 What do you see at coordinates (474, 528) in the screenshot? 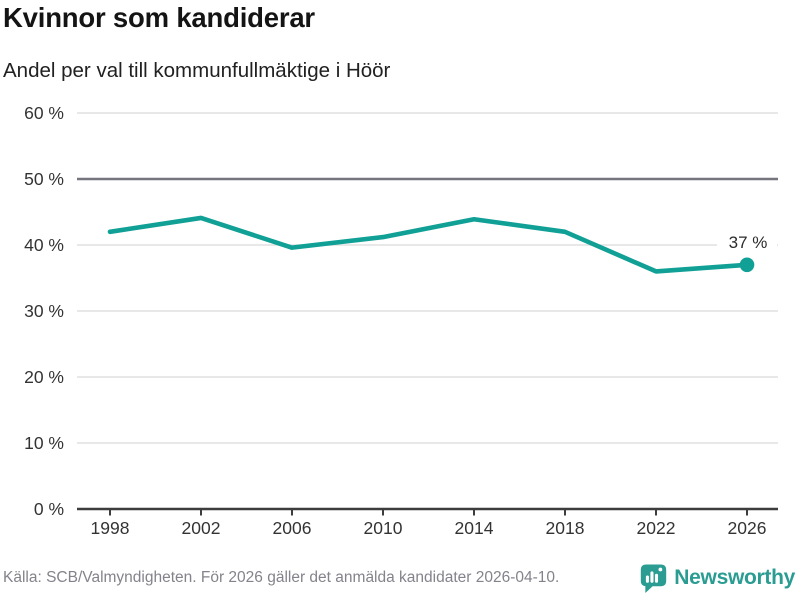
I see `x-axis-tick-label: 2014` at bounding box center [474, 528].